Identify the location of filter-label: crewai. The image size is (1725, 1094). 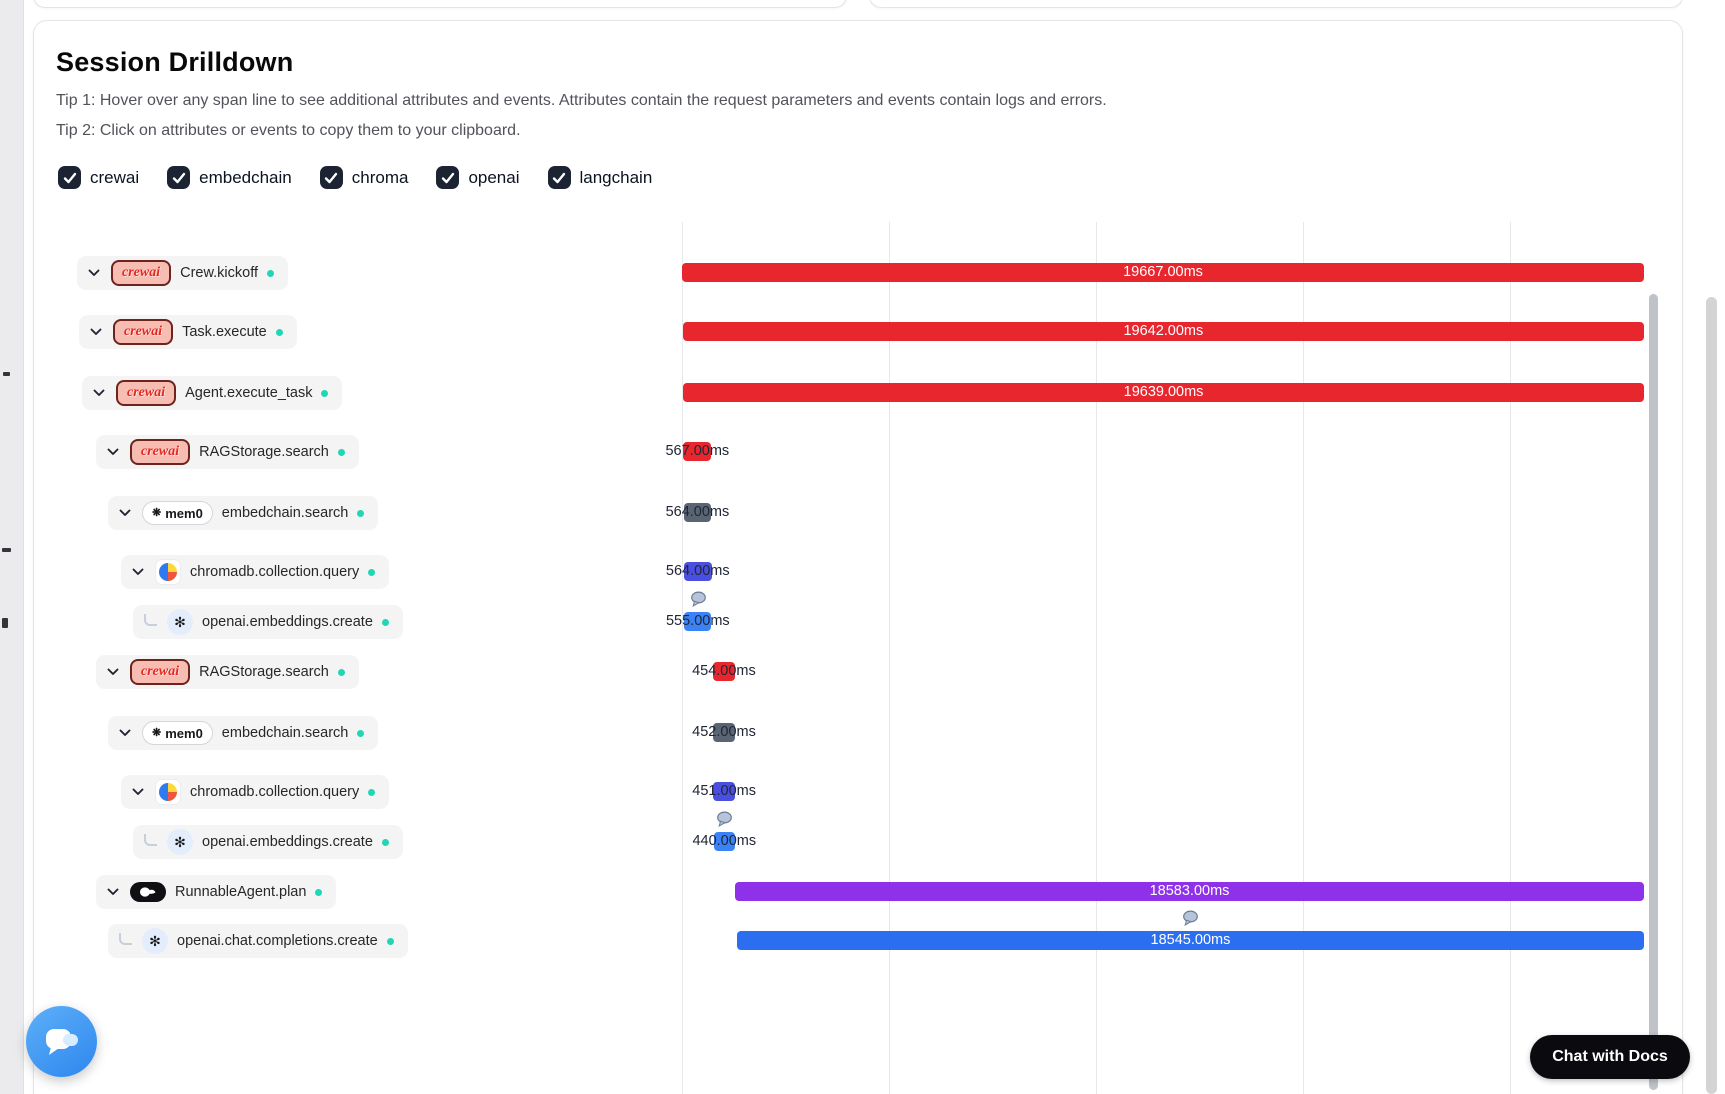
(115, 177).